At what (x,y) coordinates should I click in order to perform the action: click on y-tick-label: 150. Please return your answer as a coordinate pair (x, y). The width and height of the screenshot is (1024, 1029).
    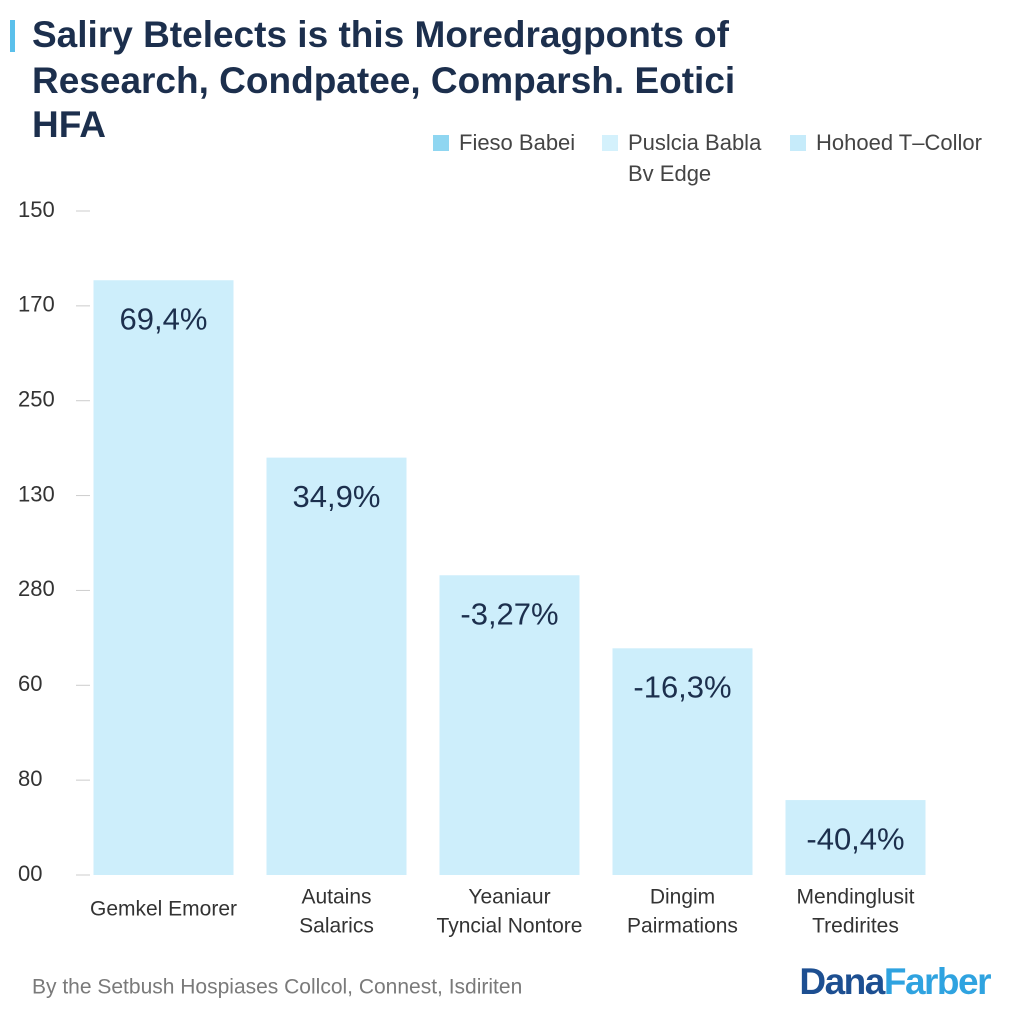
    Looking at the image, I should click on (36, 209).